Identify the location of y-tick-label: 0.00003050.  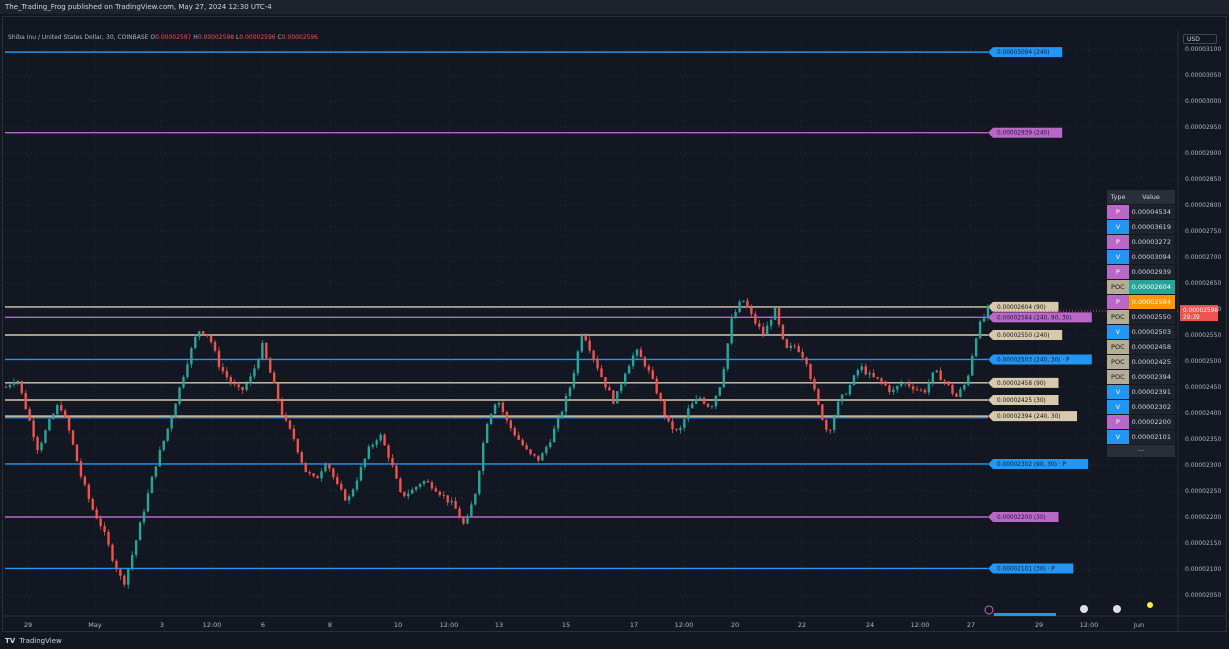
(1203, 75).